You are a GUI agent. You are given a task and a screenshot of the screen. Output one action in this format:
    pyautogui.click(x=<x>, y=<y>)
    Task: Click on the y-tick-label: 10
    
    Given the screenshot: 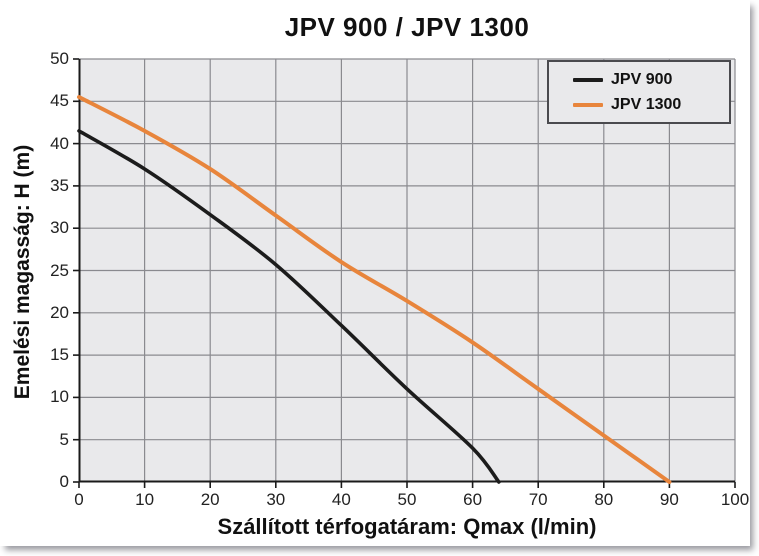 What is the action you would take?
    pyautogui.click(x=59, y=397)
    